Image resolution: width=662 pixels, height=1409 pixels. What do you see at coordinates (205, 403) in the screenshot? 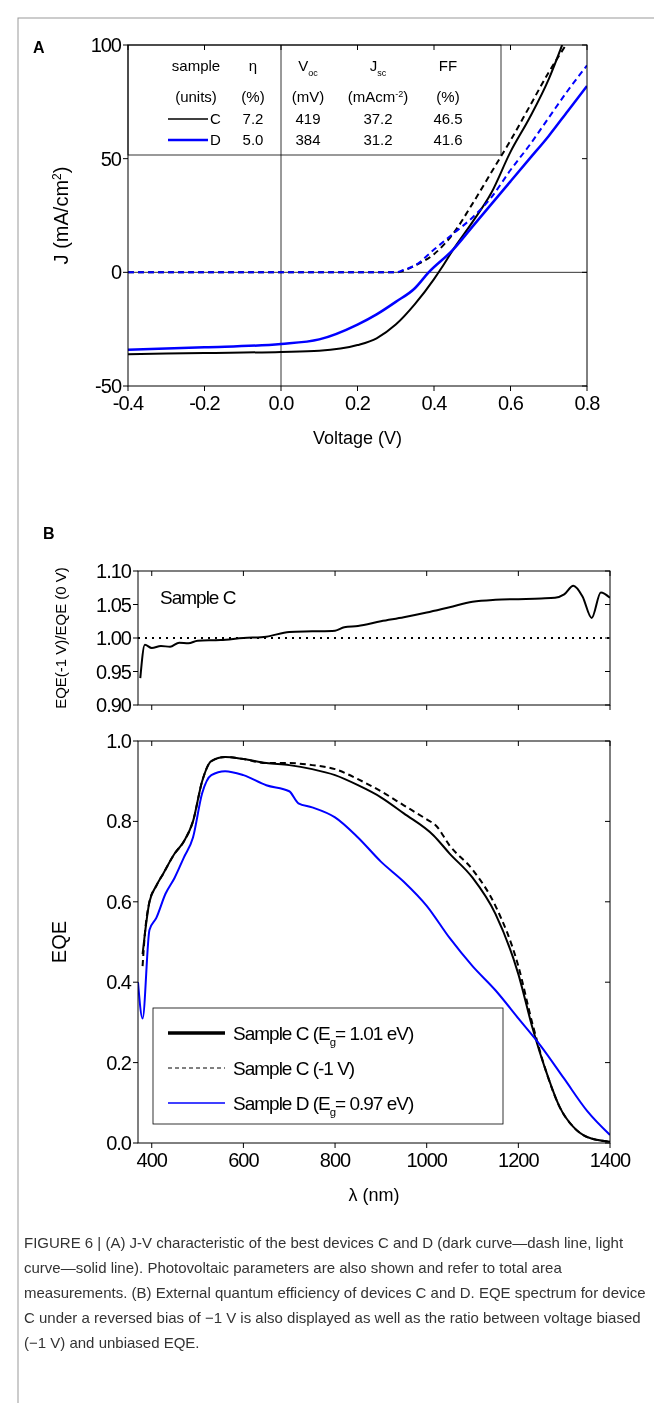
I see `x-tick-label: -0.2` at bounding box center [205, 403].